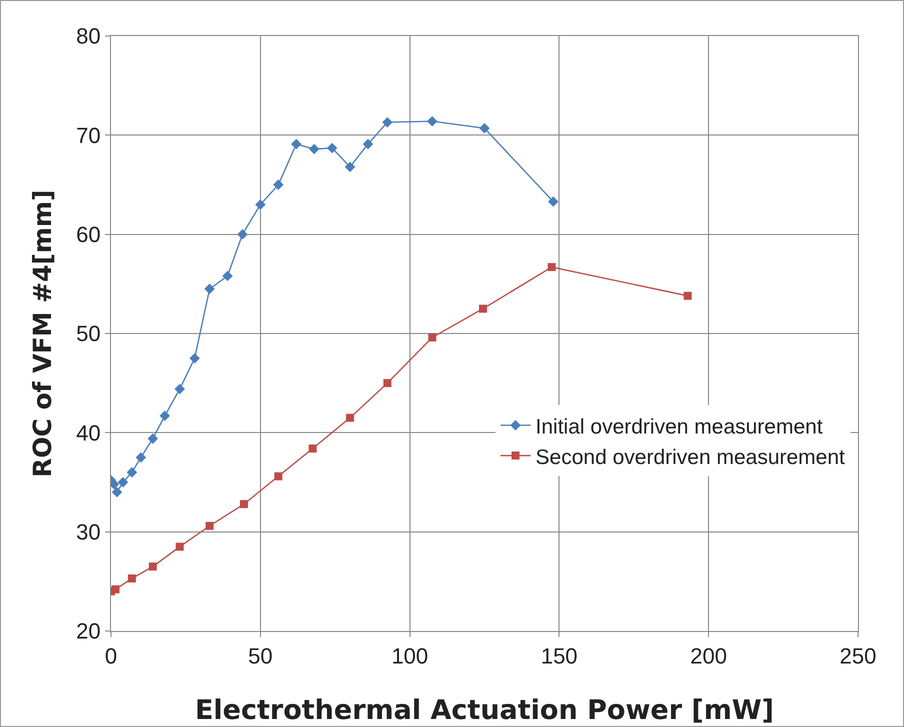  Describe the element at coordinates (559, 655) in the screenshot. I see `x-tick-label: 150` at that location.